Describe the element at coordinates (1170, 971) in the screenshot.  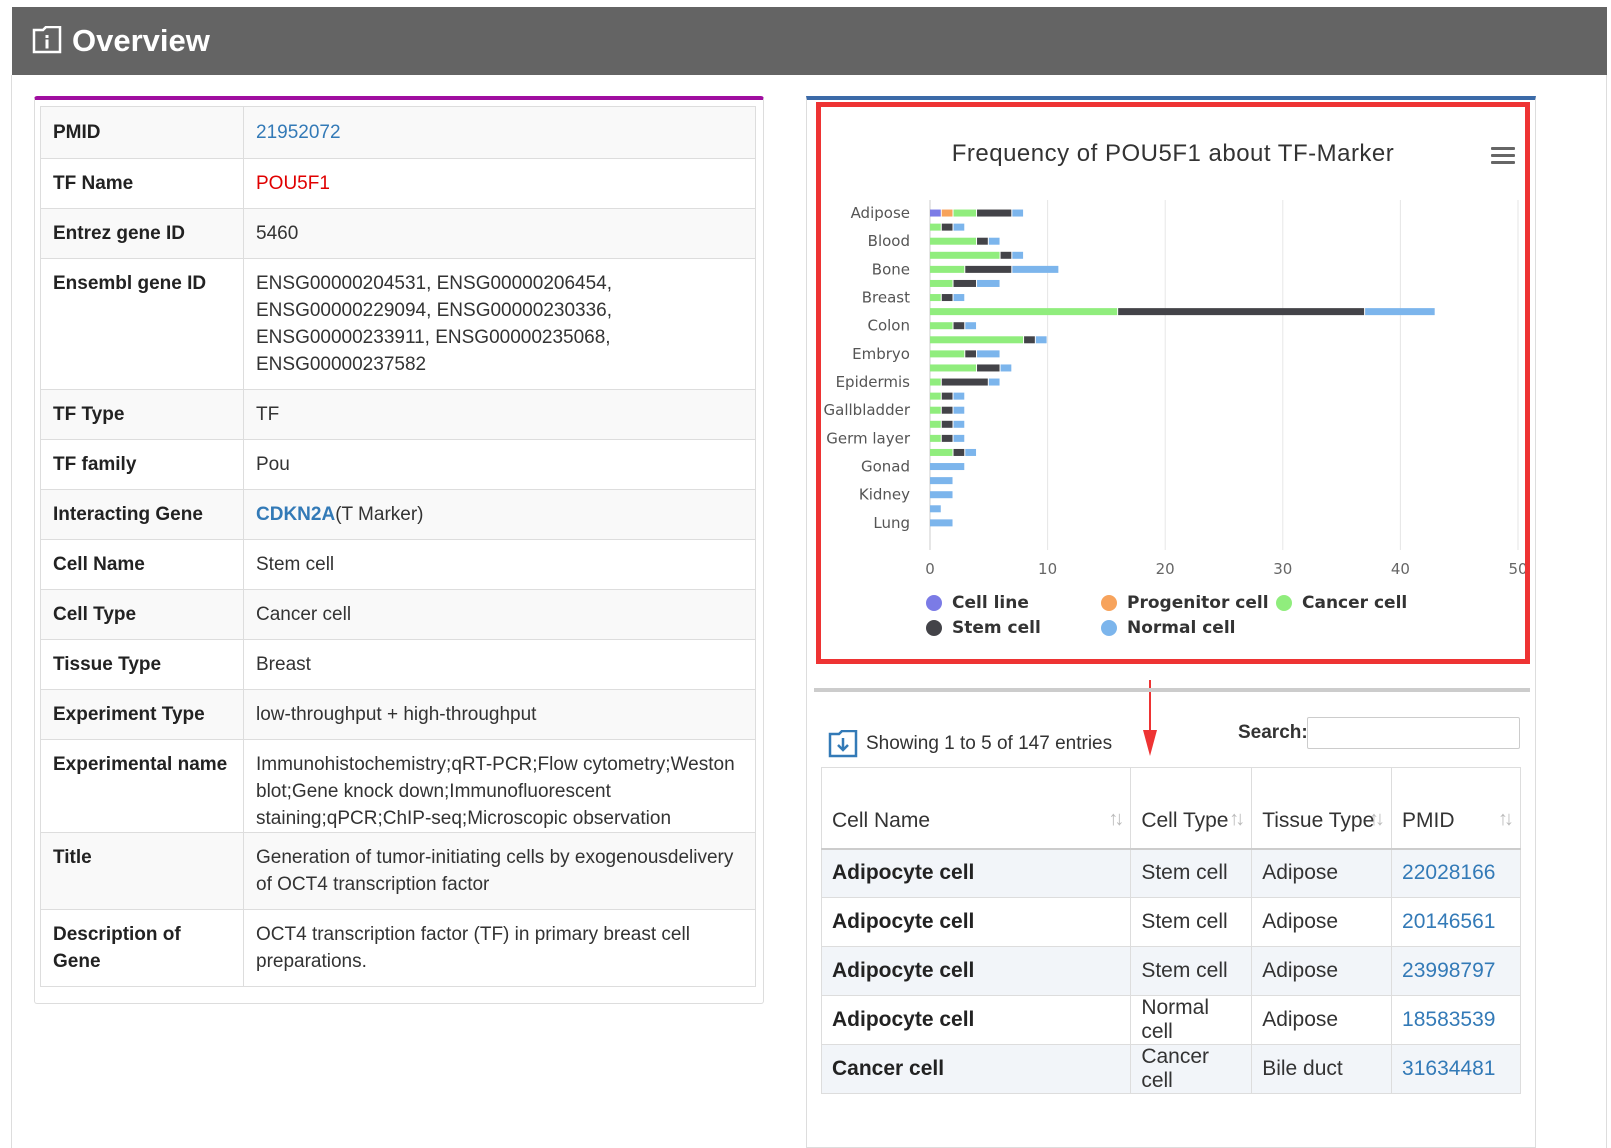
I see `table-row: Adipocyte cell Stem cell Adipose 23998797` at that location.